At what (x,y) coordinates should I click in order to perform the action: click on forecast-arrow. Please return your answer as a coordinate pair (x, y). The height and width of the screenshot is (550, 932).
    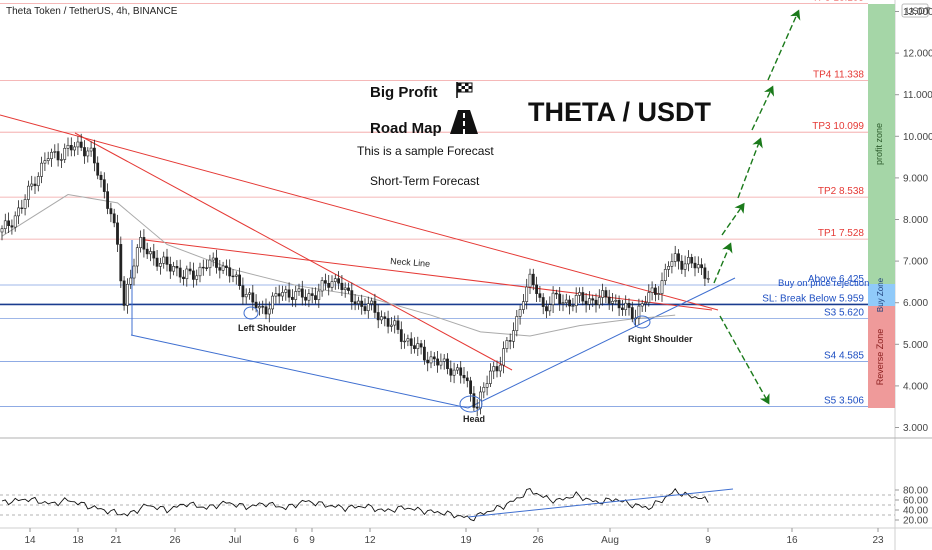
    Looking at the image, I should click on (750, 168).